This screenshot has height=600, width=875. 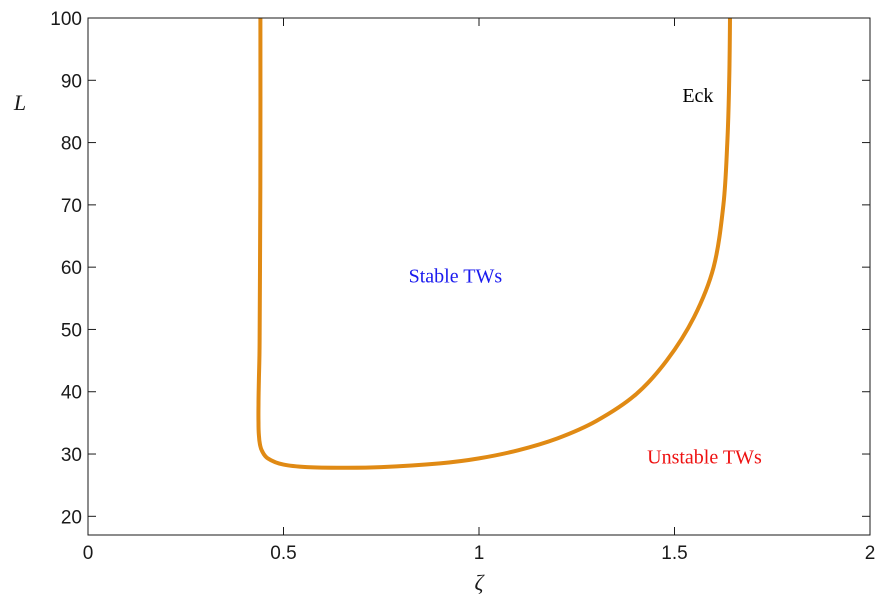 What do you see at coordinates (479, 553) in the screenshot?
I see `x-tick-label: 1` at bounding box center [479, 553].